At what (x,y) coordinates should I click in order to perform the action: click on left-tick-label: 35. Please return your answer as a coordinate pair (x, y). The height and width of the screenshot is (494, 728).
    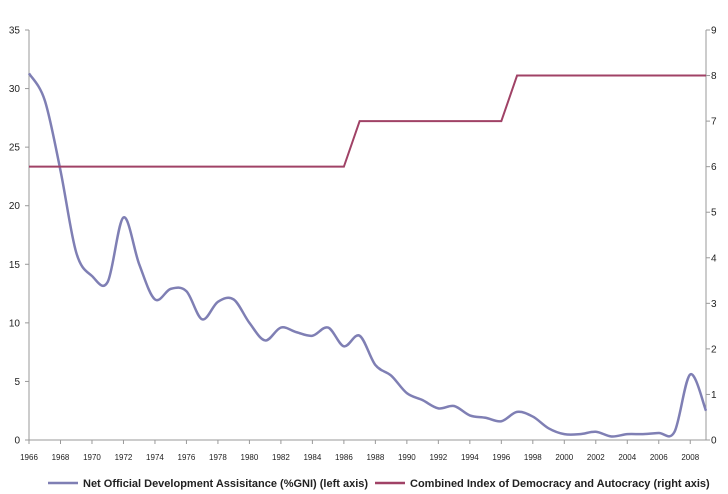
    Looking at the image, I should click on (15, 31).